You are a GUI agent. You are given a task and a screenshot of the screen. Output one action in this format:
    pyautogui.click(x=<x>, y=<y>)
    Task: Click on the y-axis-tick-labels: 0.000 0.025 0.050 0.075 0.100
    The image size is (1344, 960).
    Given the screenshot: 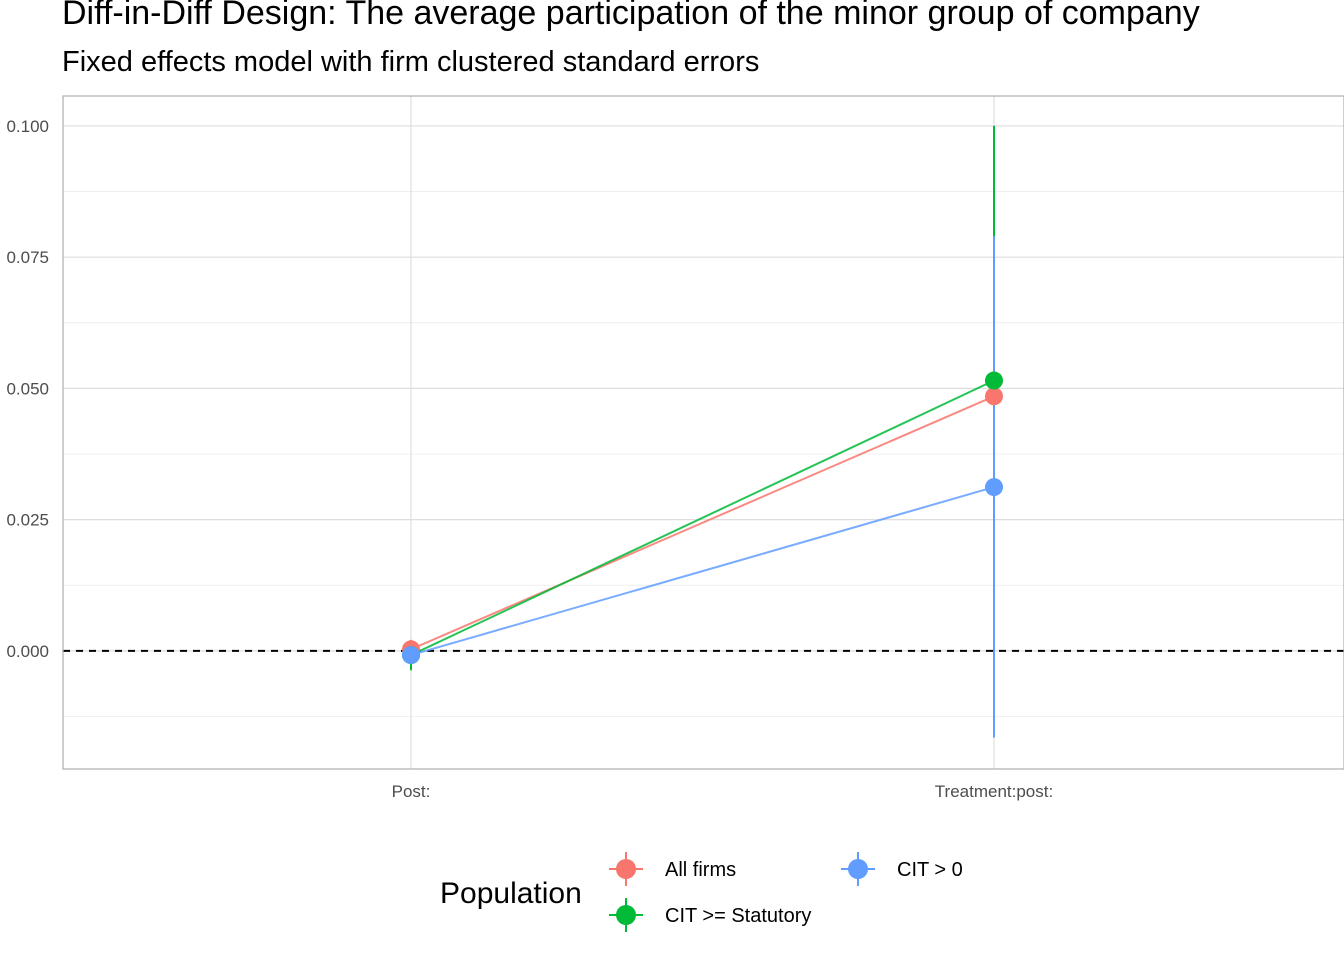 What is the action you would take?
    pyautogui.click(x=27, y=389)
    